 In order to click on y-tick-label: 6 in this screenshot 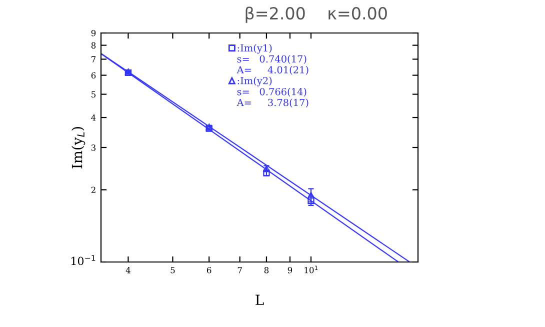, I will do `click(93, 75)`.